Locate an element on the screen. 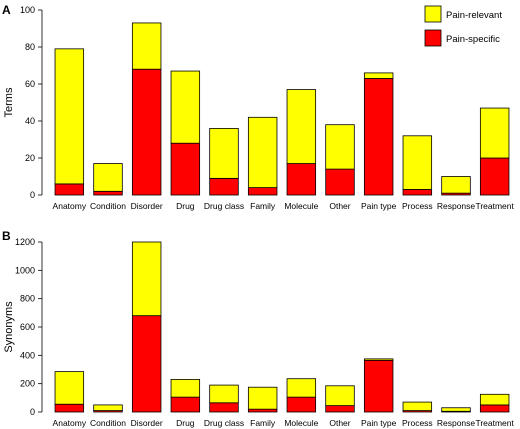 This screenshot has width=520, height=429. y-tick-label: 100 is located at coordinates (27, 10).